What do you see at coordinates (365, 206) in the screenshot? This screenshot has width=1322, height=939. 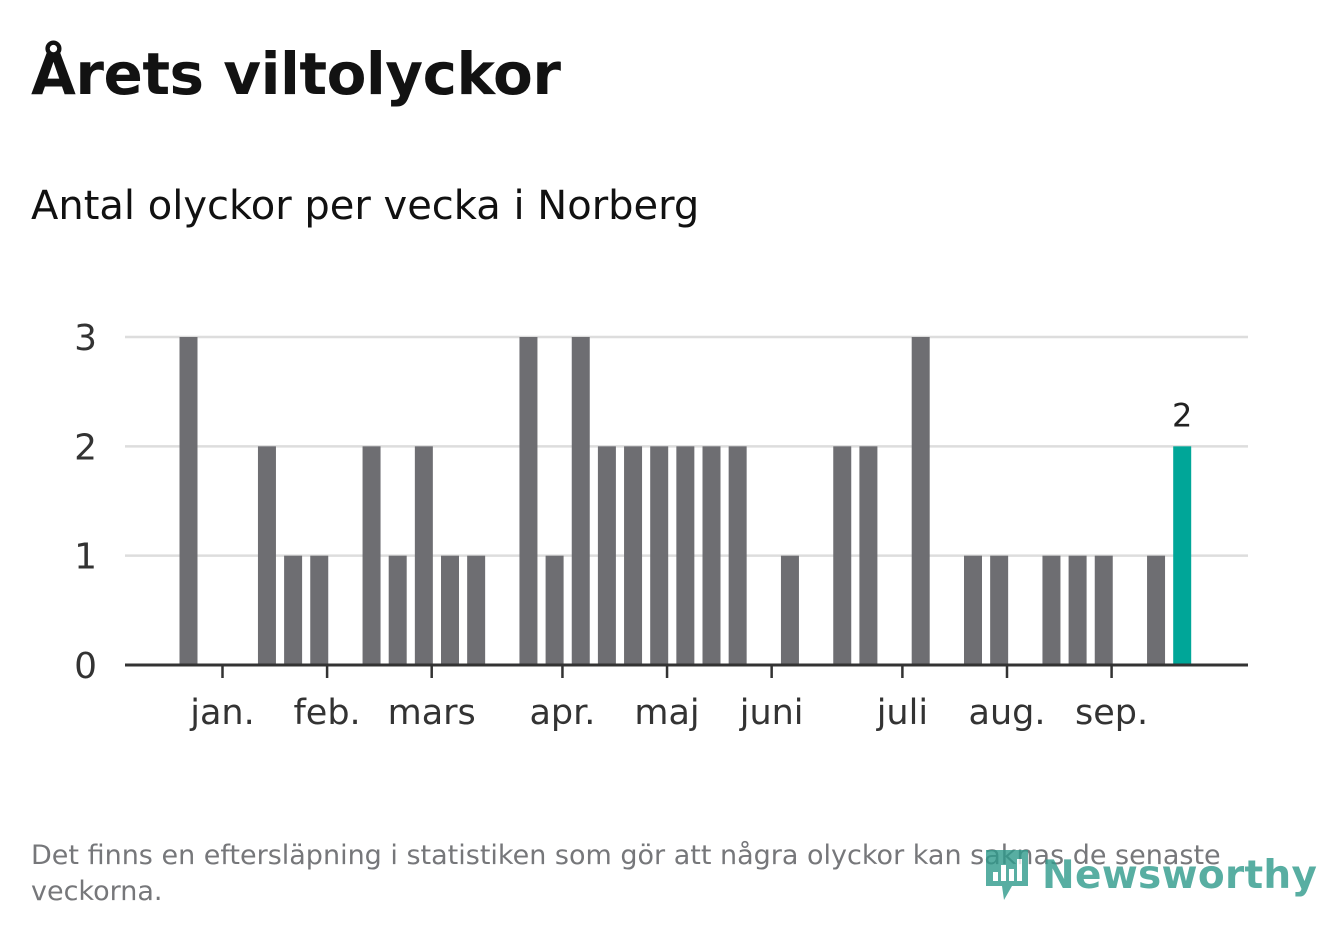 I see `chart-subtitle: Antal olyckor per vecka i Norberg` at bounding box center [365, 206].